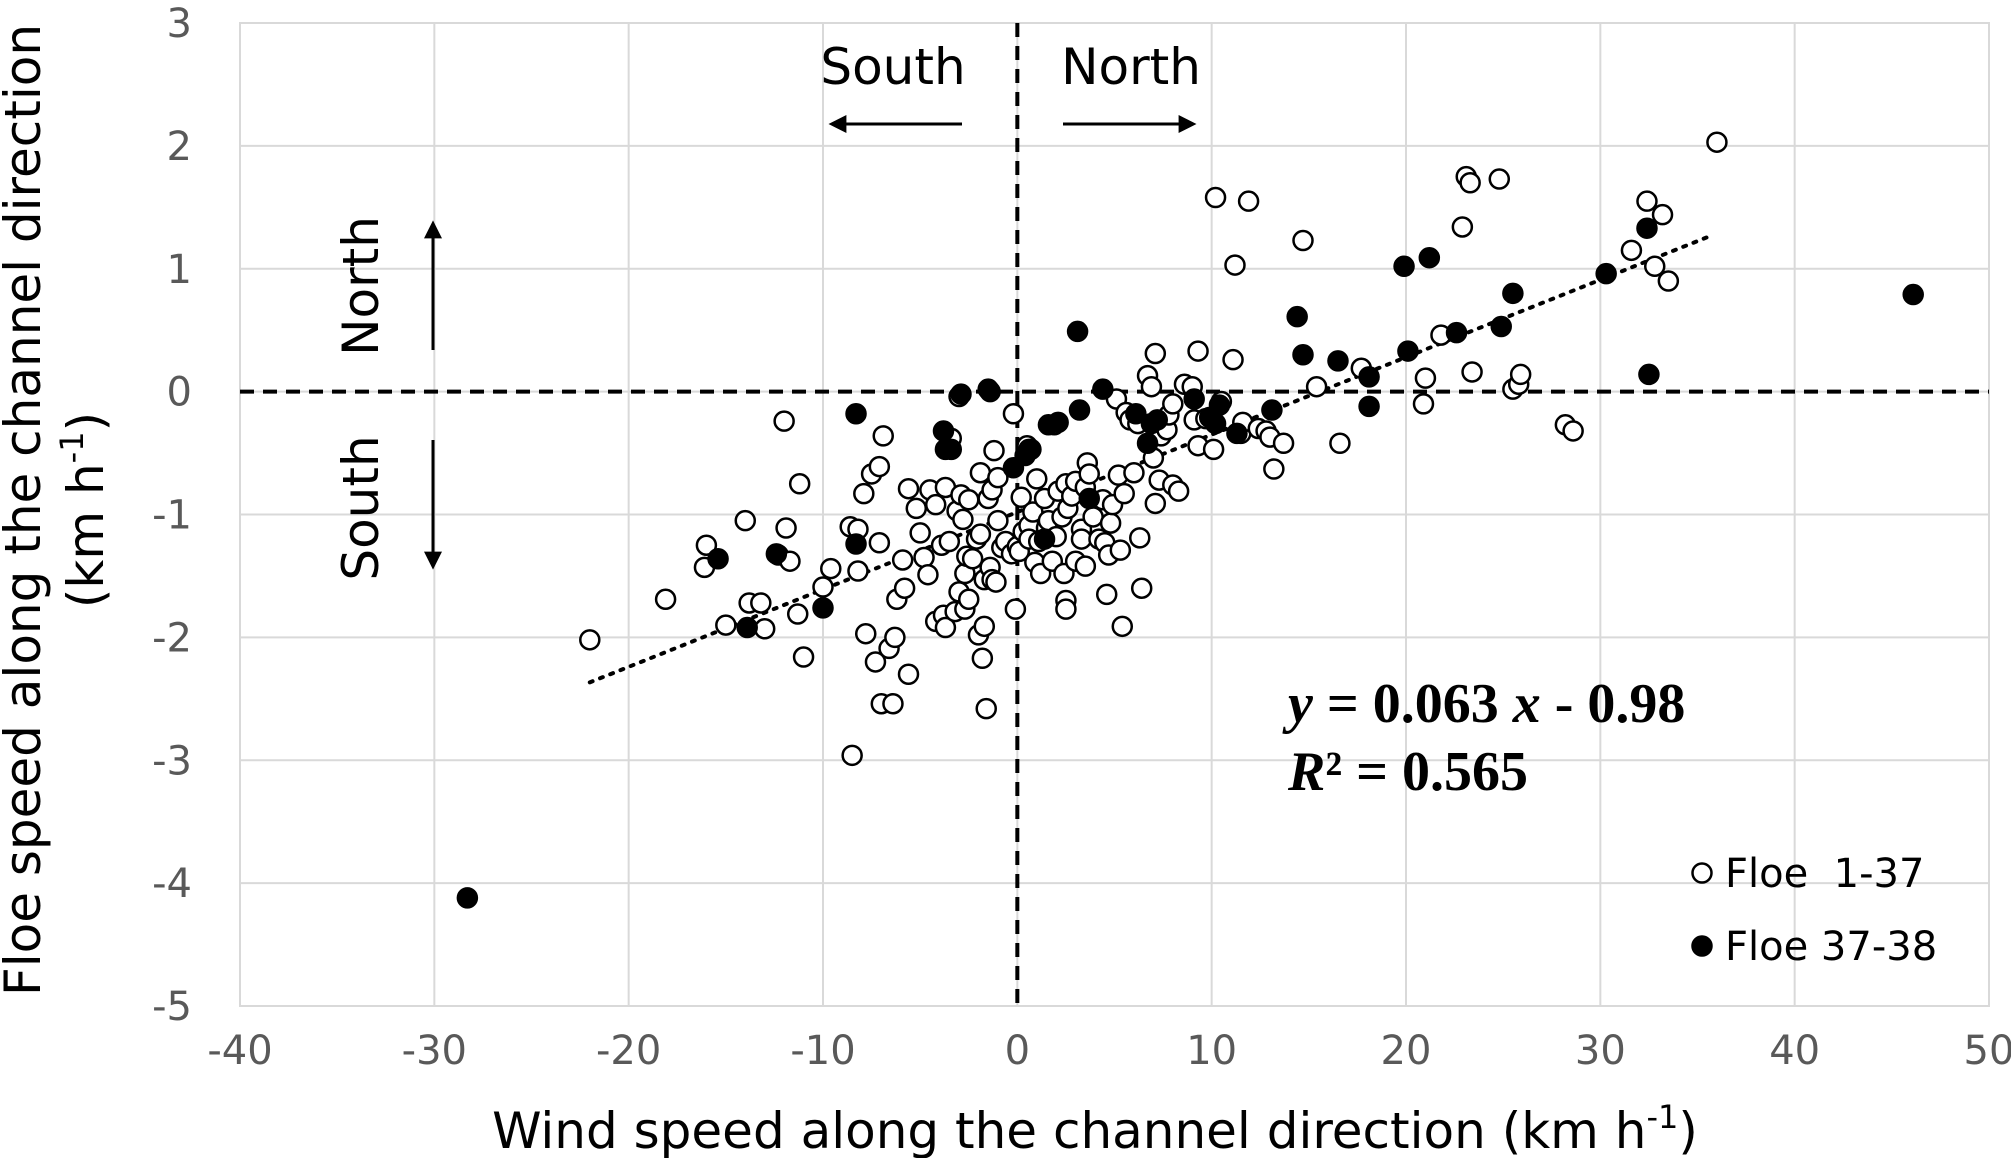 The width and height of the screenshot is (2011, 1158). I want to click on y-tick-label: -5, so click(172, 1007).